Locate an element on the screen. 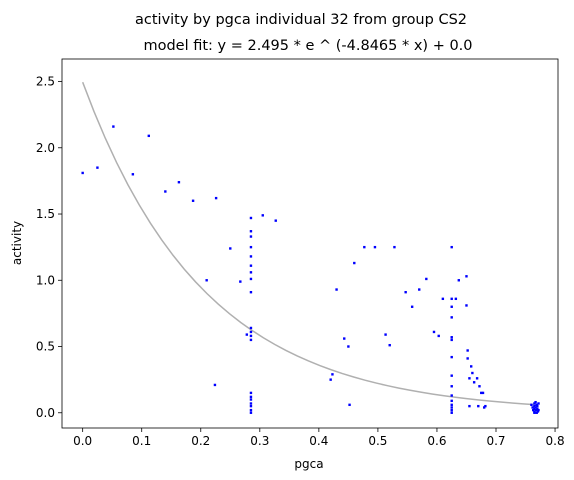 This screenshot has width=574, height=480. y-axis-label: activity is located at coordinates (17, 243).